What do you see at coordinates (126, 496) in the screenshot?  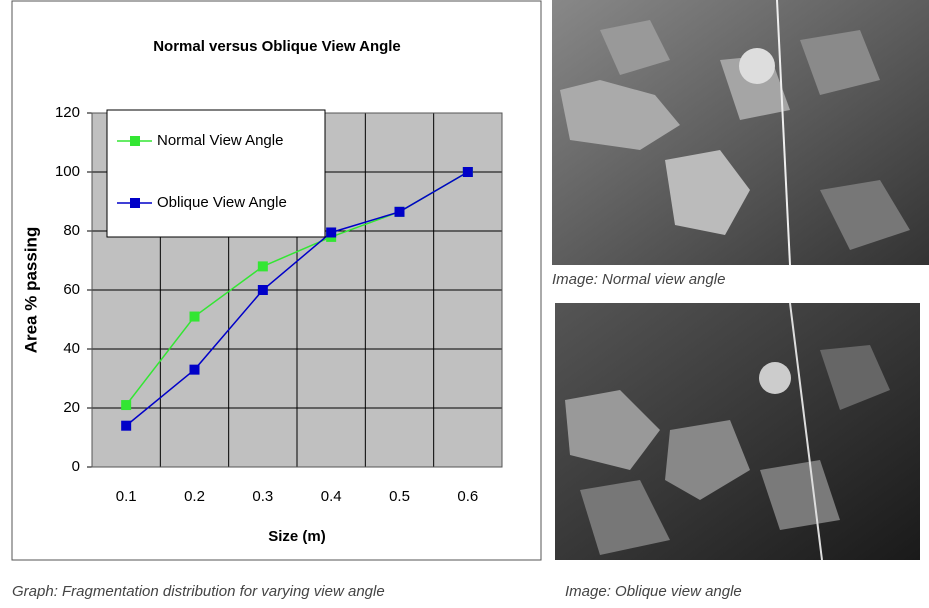 I see `x-tick-label: 0.1` at bounding box center [126, 496].